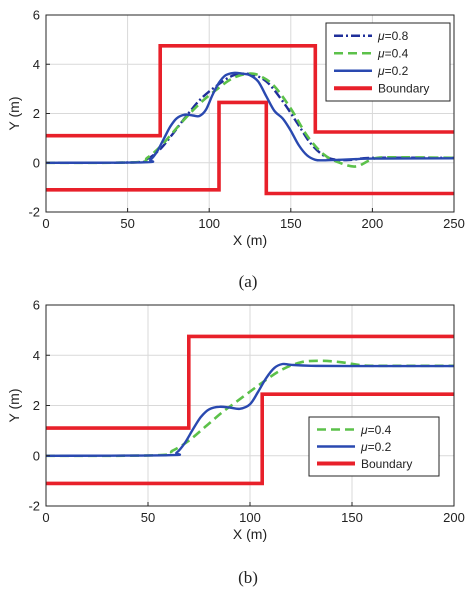  Describe the element at coordinates (393, 36) in the screenshot. I see `legend-label: μ=0.8` at that location.